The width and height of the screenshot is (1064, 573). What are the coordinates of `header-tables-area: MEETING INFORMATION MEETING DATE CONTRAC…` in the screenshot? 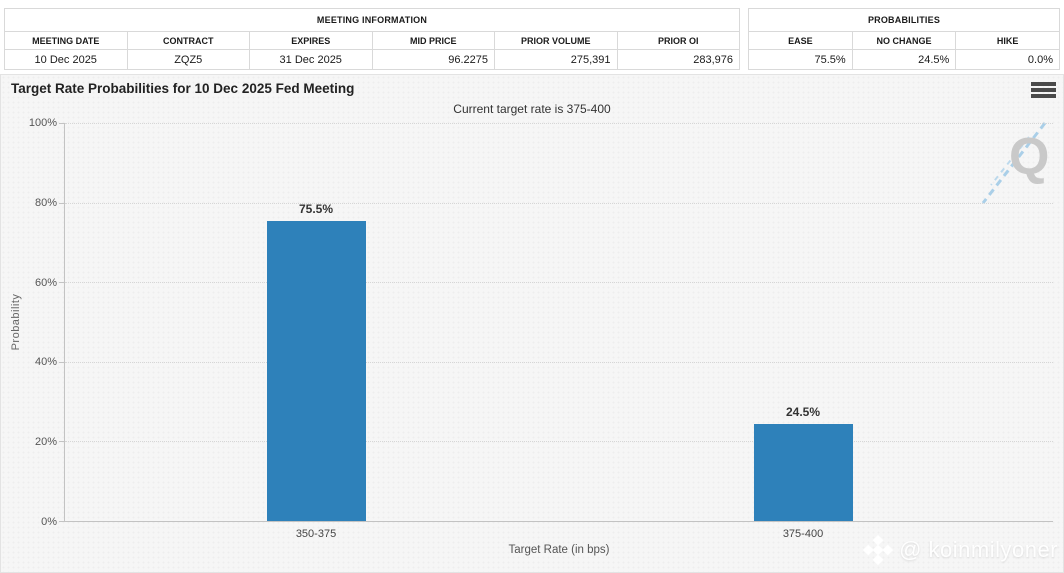 It's located at (532, 37).